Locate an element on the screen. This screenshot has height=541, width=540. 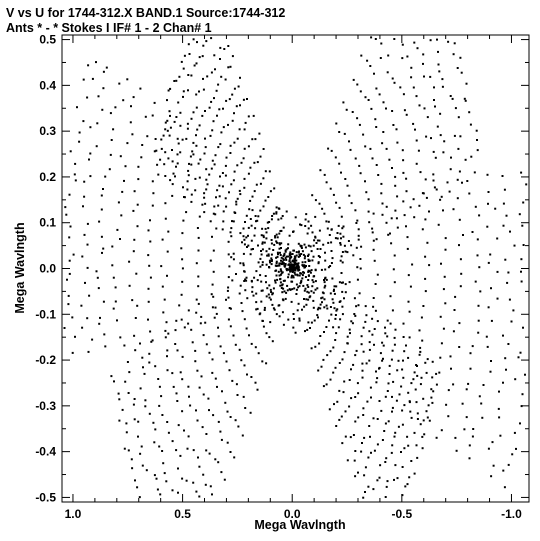
y-tick-label: -0.5 is located at coordinates (45, 497).